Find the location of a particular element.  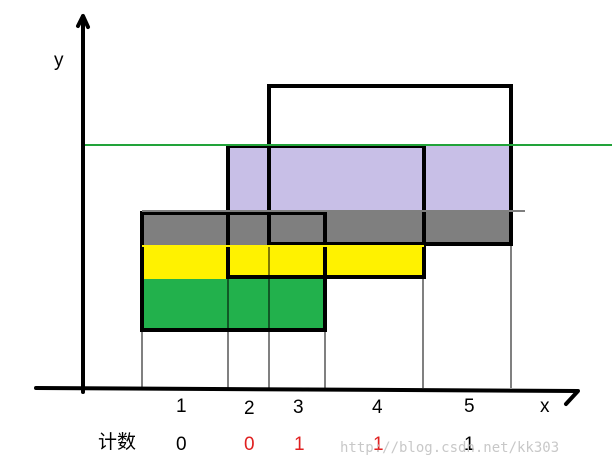

top-rect-outline is located at coordinates (390, 165).